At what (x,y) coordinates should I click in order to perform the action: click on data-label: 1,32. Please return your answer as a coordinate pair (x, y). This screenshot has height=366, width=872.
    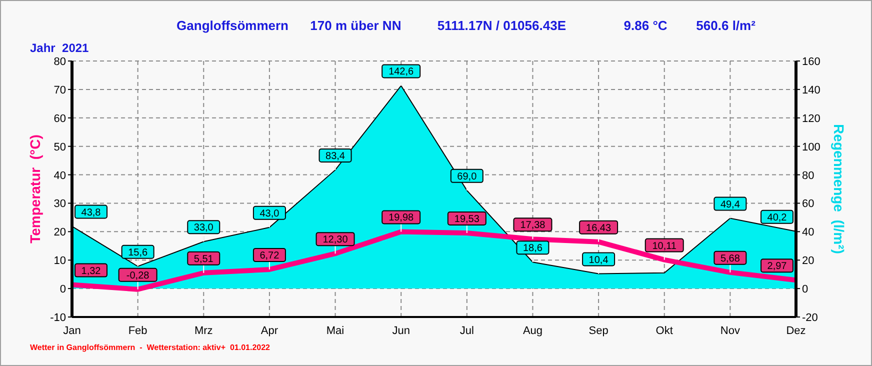
    Looking at the image, I should click on (91, 271).